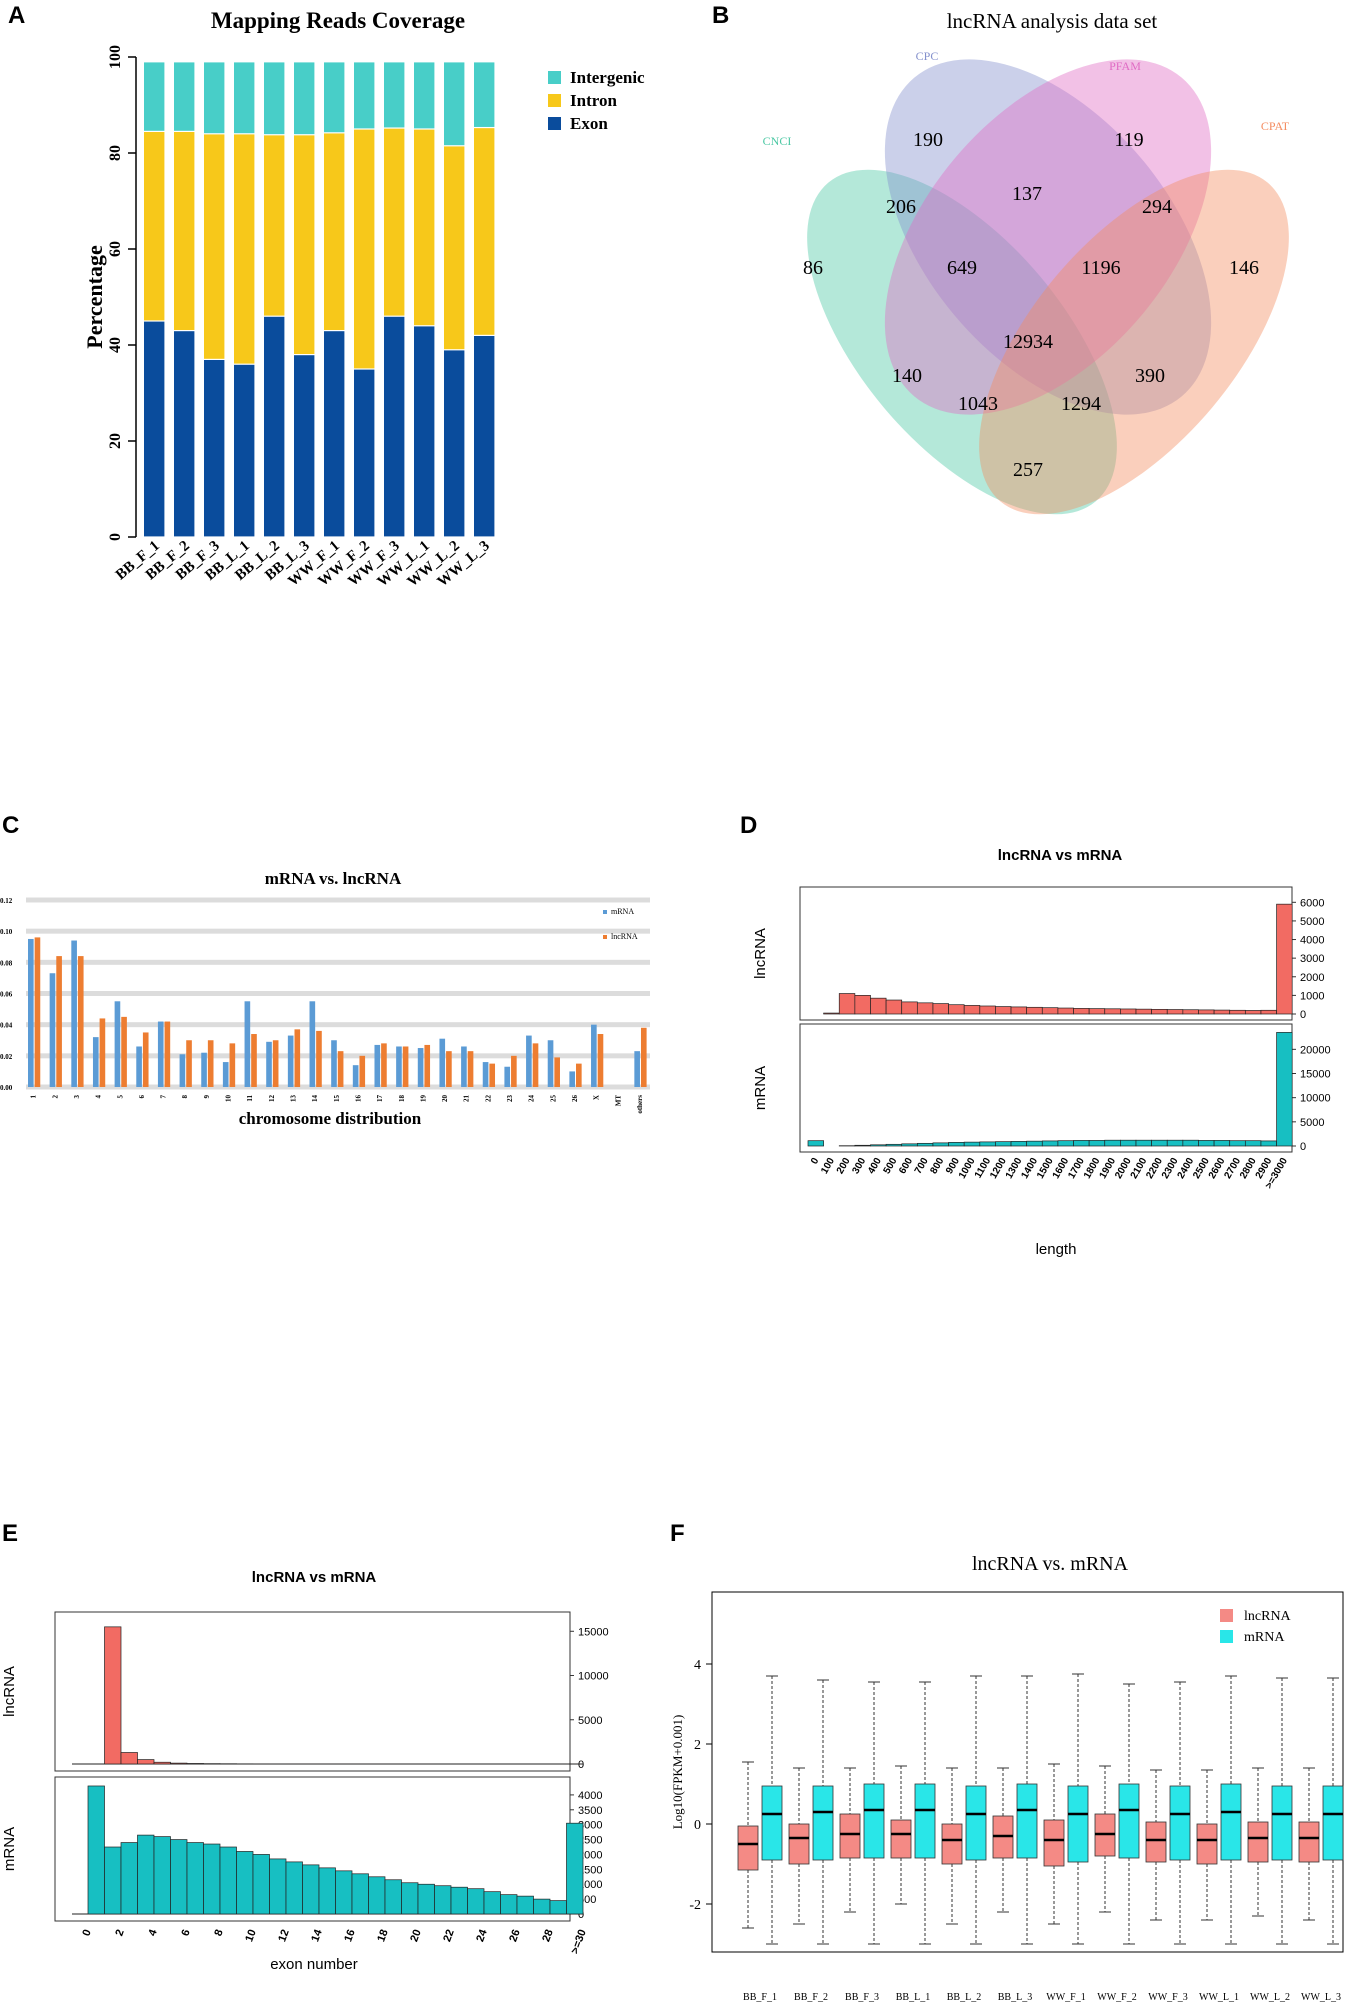  What do you see at coordinates (1312, 996) in the screenshot?
I see `chart-d-ytick-label: 1000` at bounding box center [1312, 996].